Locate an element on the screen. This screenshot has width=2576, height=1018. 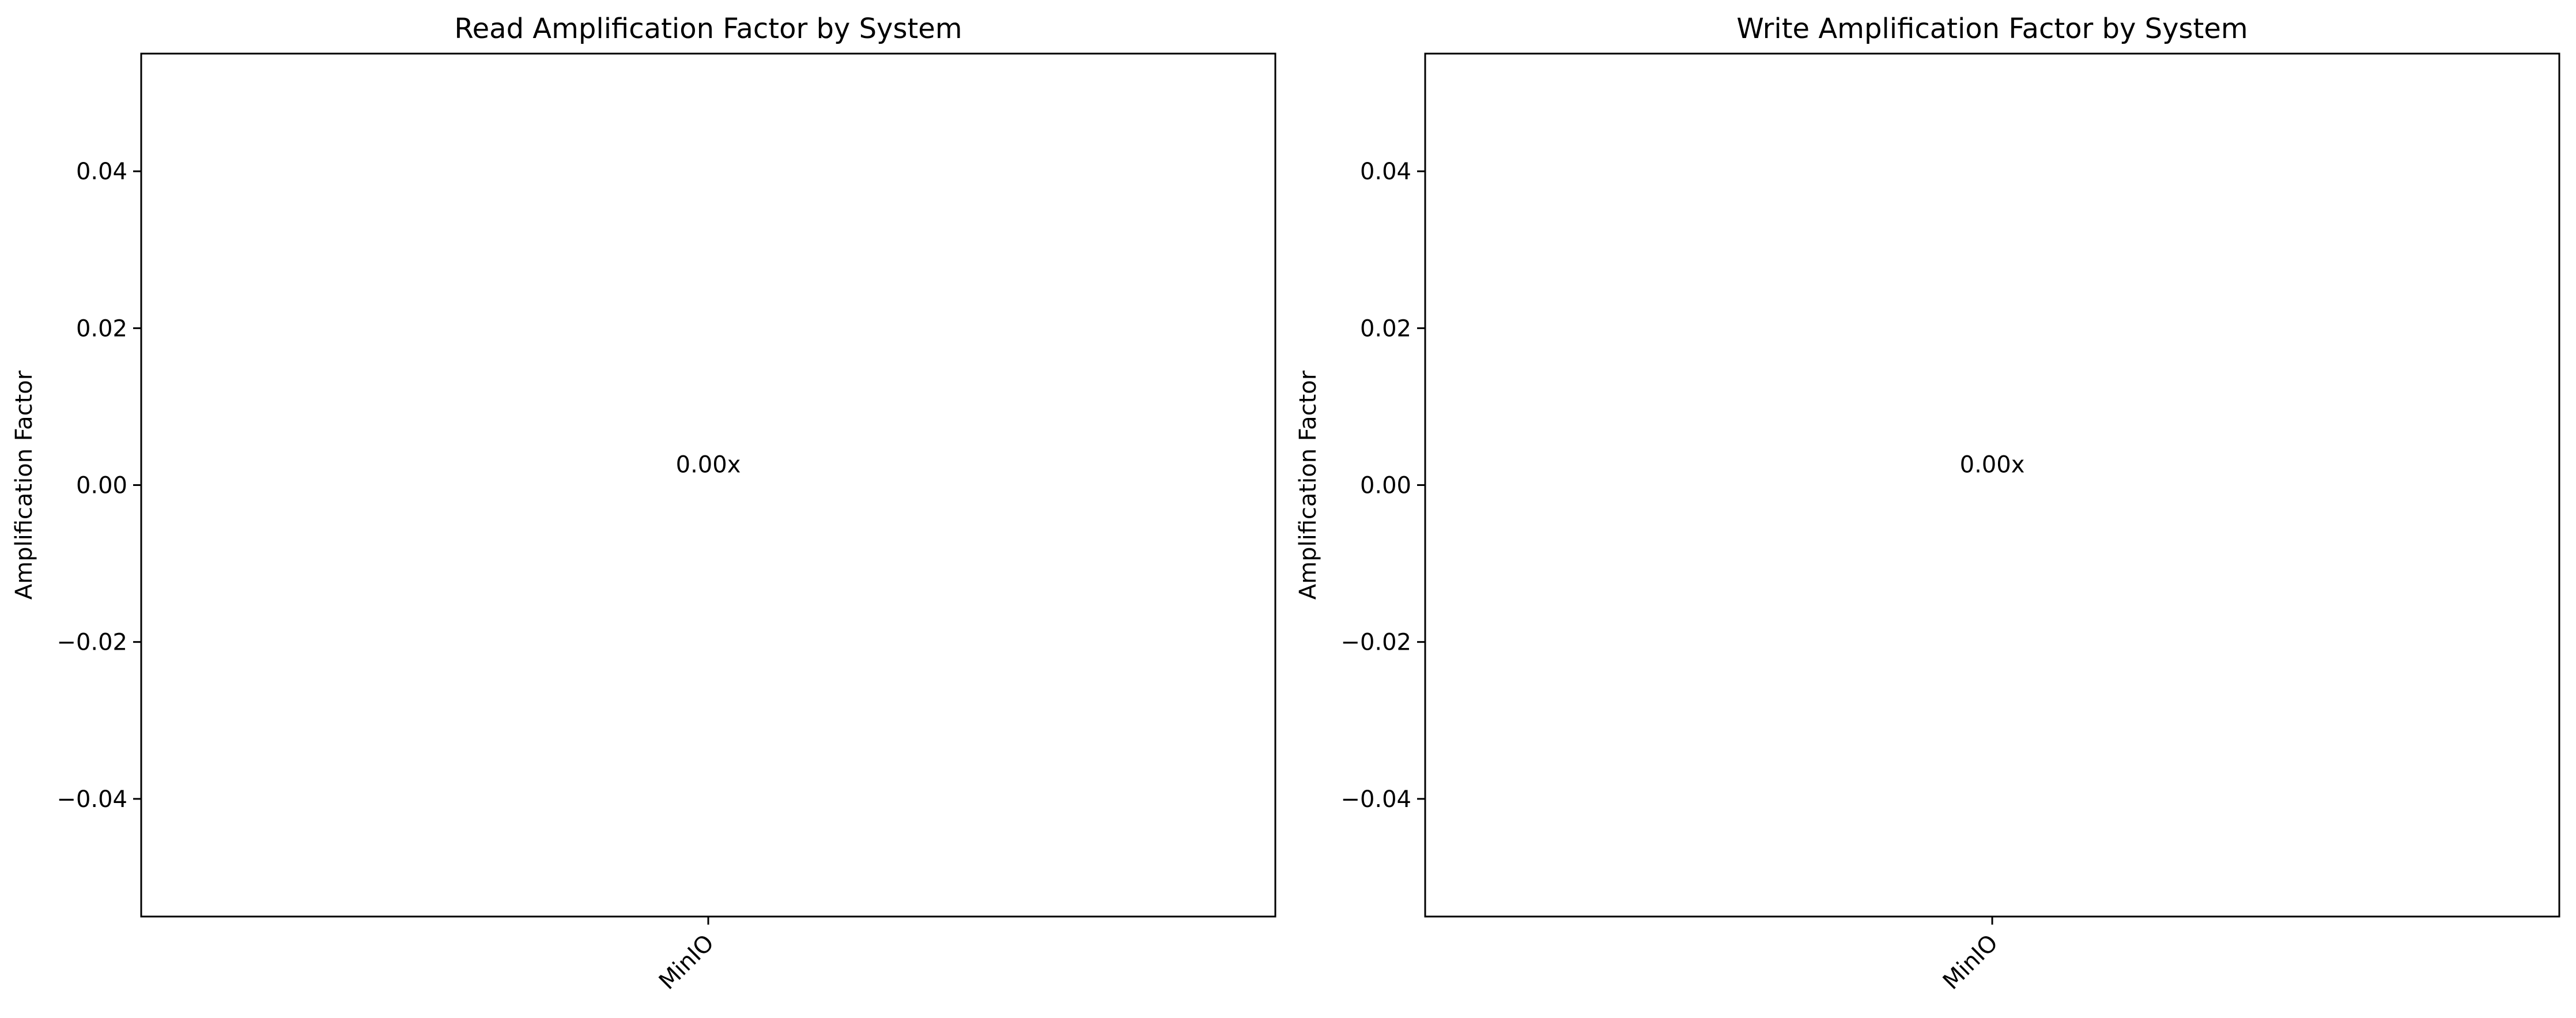
read-chart-title: Read Amplification Factor by System is located at coordinates (708, 29).